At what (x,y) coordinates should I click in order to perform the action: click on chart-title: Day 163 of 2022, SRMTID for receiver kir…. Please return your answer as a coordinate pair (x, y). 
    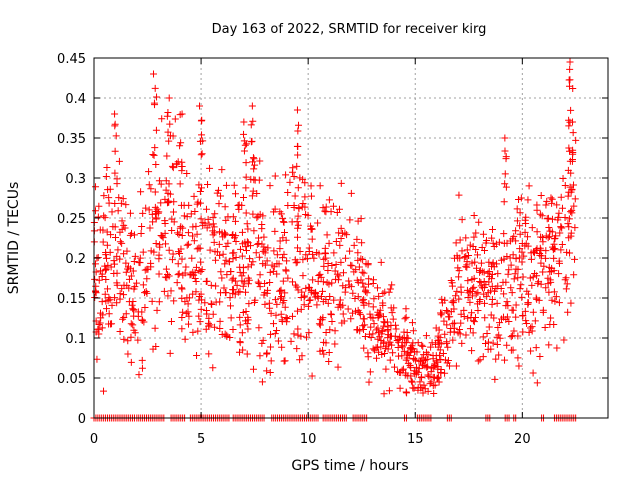
    Looking at the image, I should click on (349, 29).